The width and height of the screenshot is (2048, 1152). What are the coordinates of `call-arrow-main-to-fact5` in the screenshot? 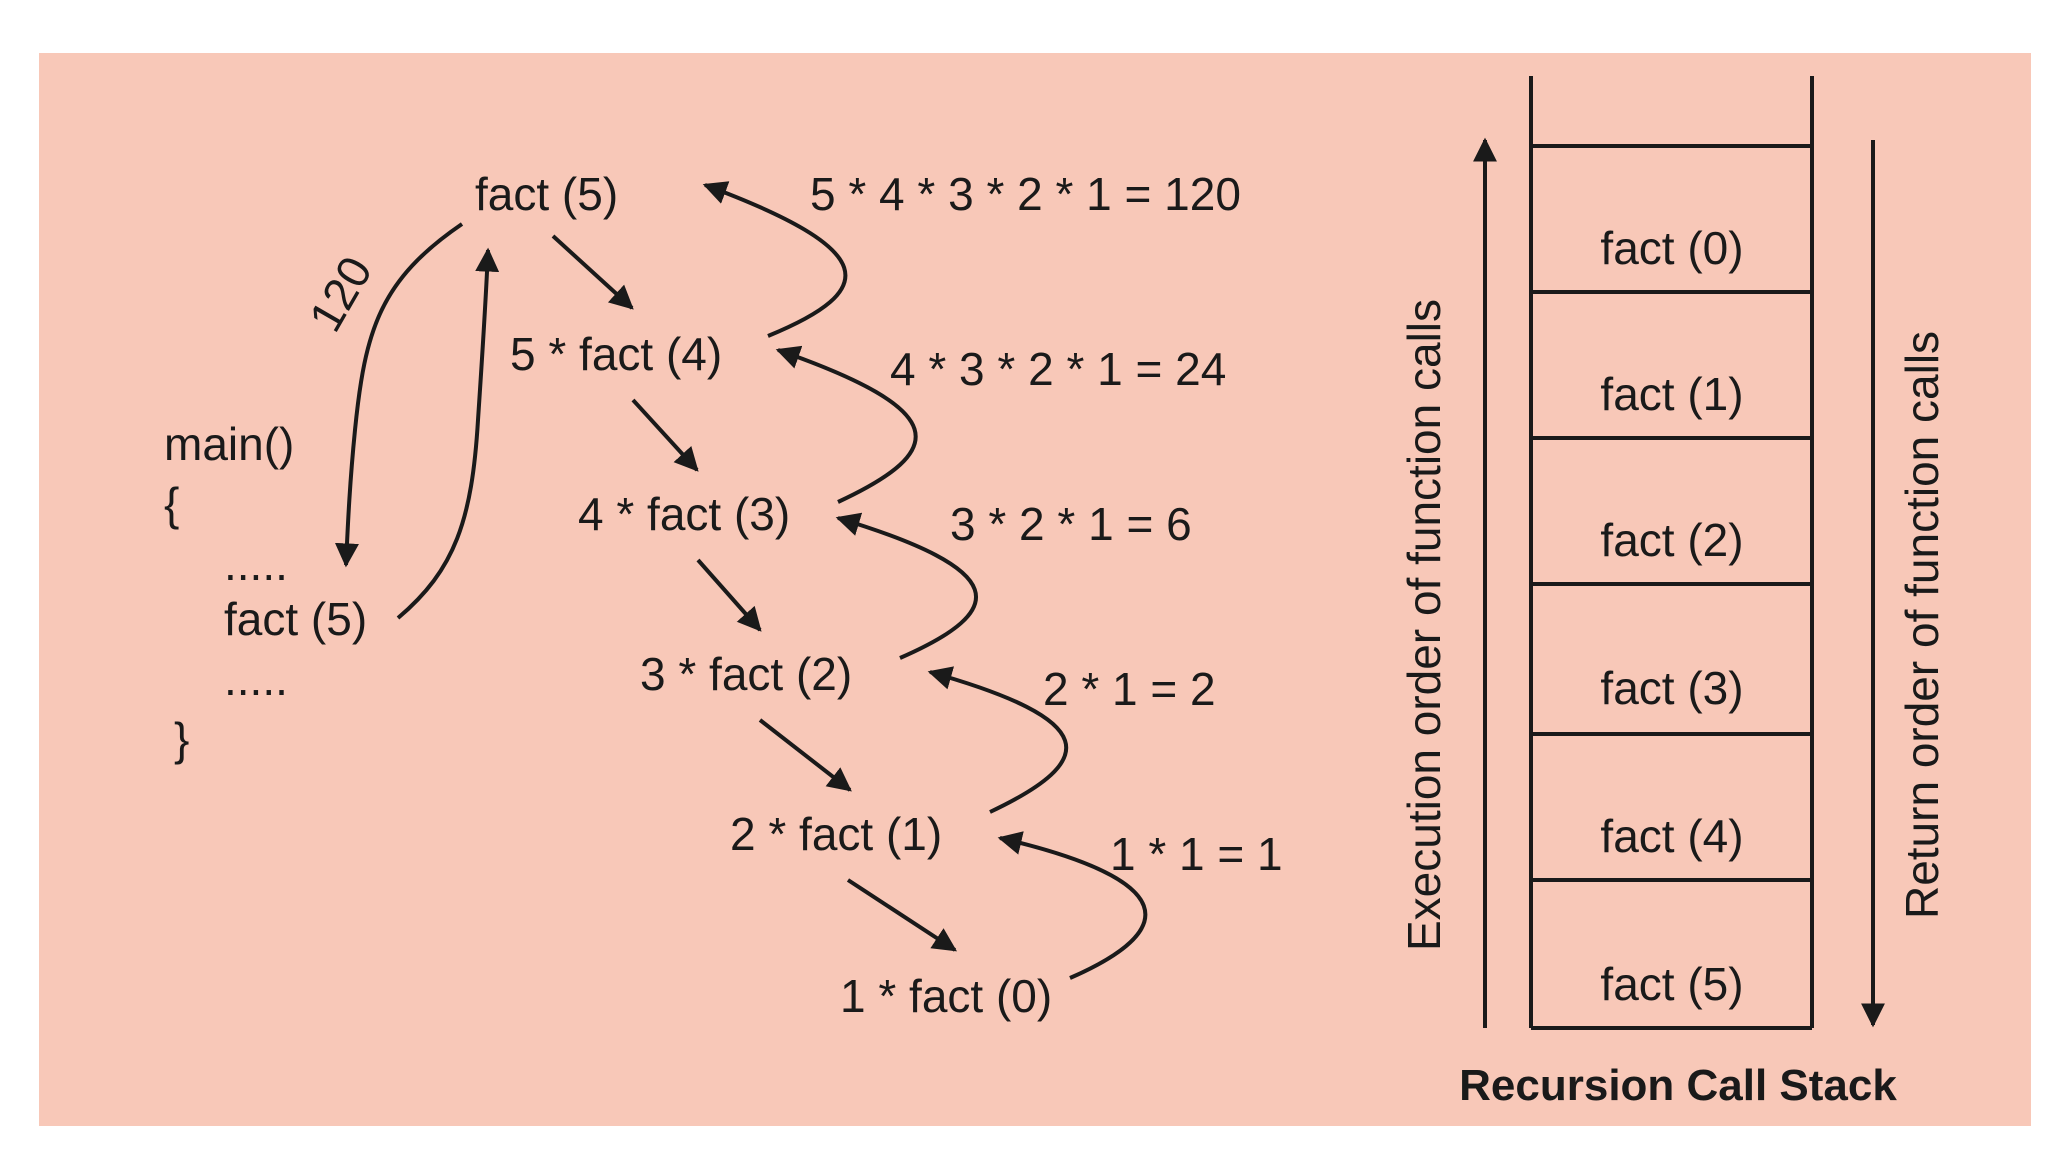 It's located at (399, 395).